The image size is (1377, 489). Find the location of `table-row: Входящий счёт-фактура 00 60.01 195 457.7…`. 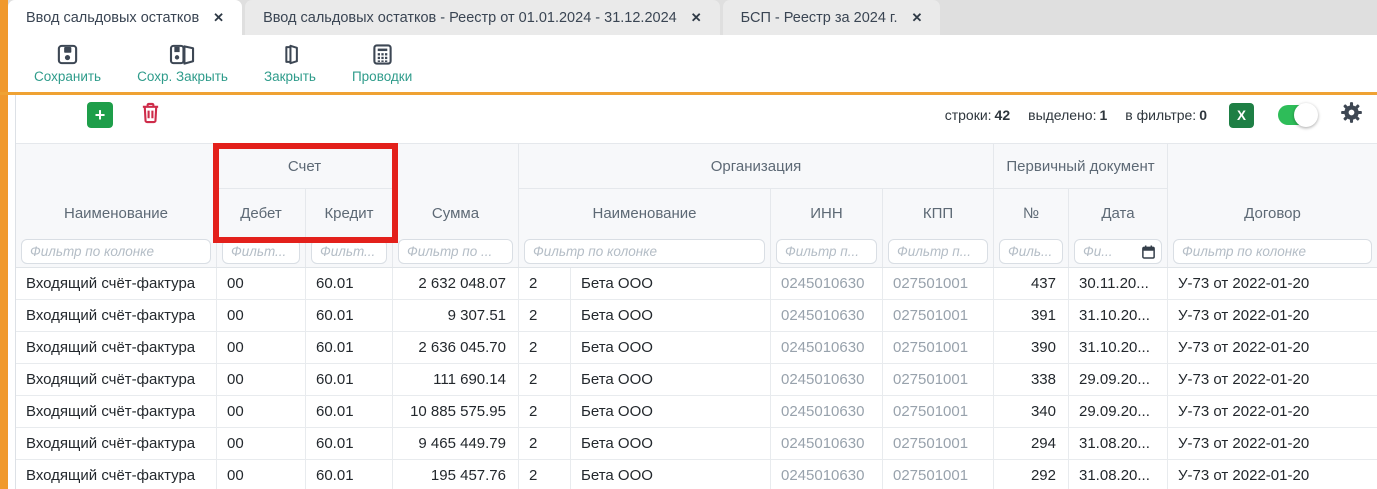

table-row: Входящий счёт-фактура 00 60.01 195 457.7… is located at coordinates (696, 474).